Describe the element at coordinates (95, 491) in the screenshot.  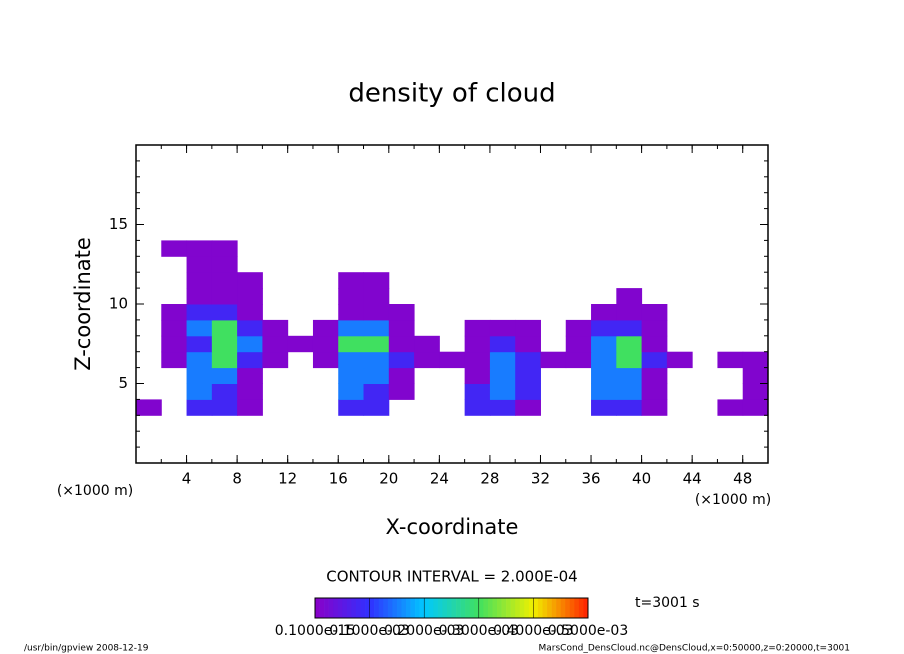
I see `y-unit: (×1000 m)` at that location.